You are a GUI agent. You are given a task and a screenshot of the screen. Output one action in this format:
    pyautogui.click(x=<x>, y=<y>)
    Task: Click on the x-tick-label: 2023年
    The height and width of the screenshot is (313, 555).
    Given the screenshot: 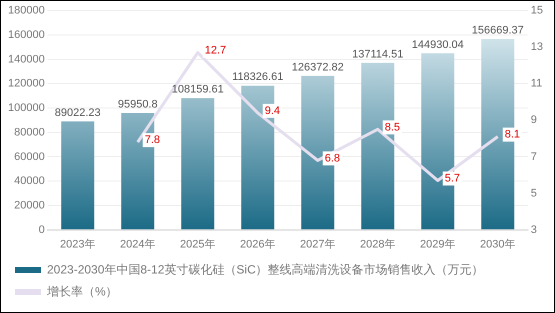 What is the action you would take?
    pyautogui.click(x=78, y=244)
    